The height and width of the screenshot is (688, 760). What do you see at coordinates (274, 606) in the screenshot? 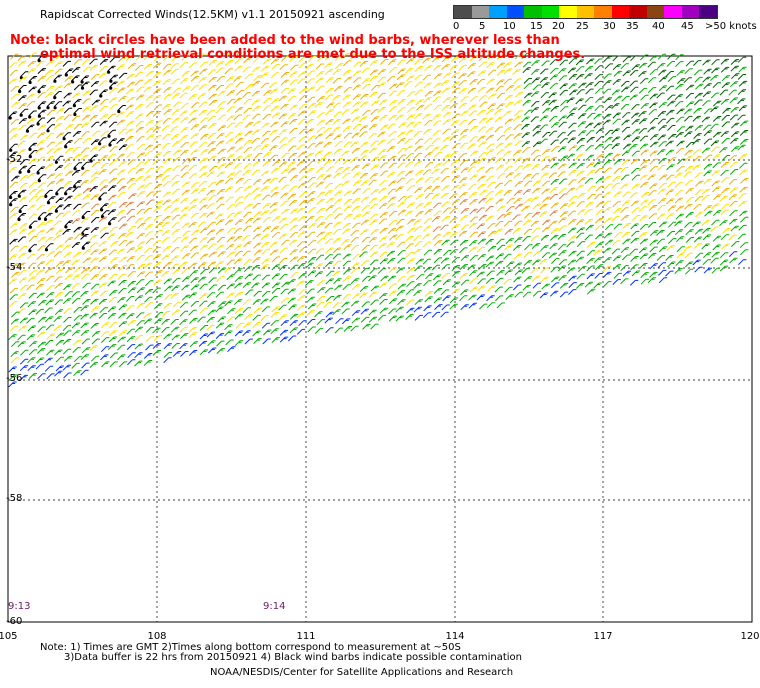
I see `time-tag-914: 9:14` at bounding box center [274, 606].